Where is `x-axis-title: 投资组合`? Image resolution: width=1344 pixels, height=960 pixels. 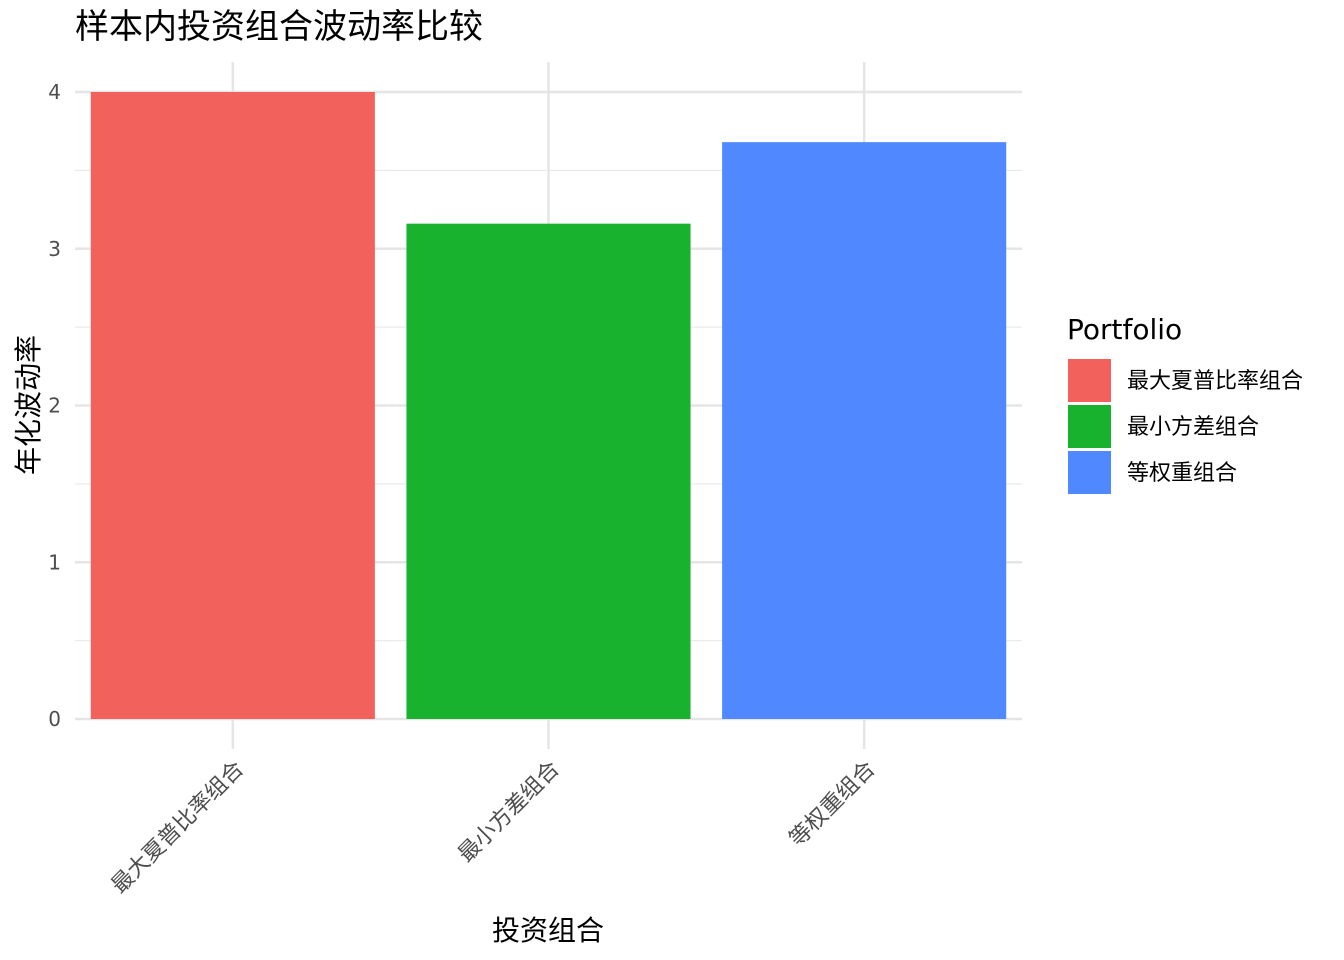
x-axis-title: 投资组合 is located at coordinates (548, 930).